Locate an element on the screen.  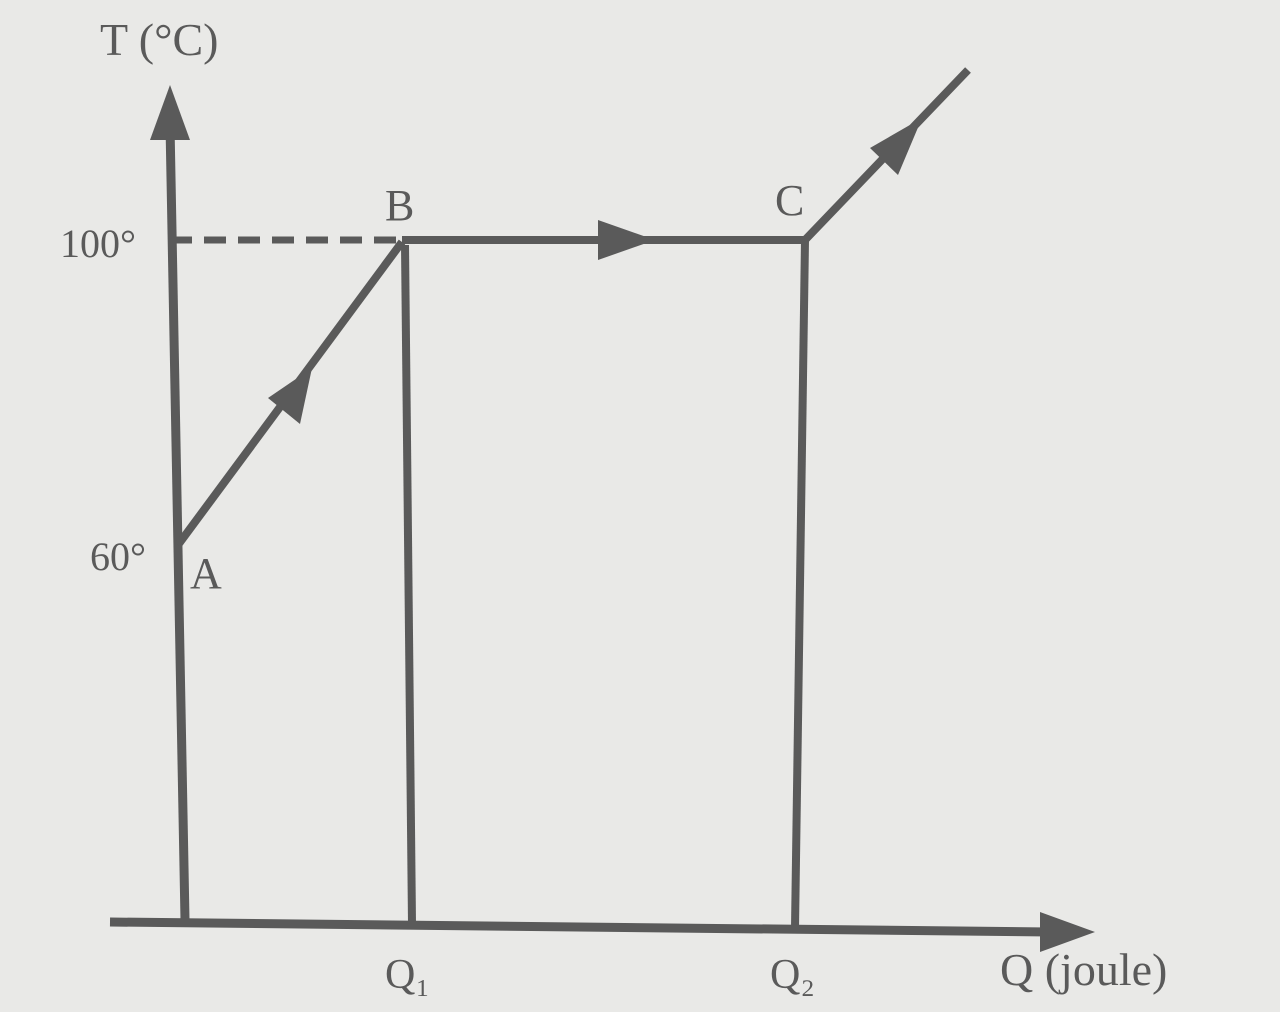
point-label-c: C is located at coordinates (789, 200).